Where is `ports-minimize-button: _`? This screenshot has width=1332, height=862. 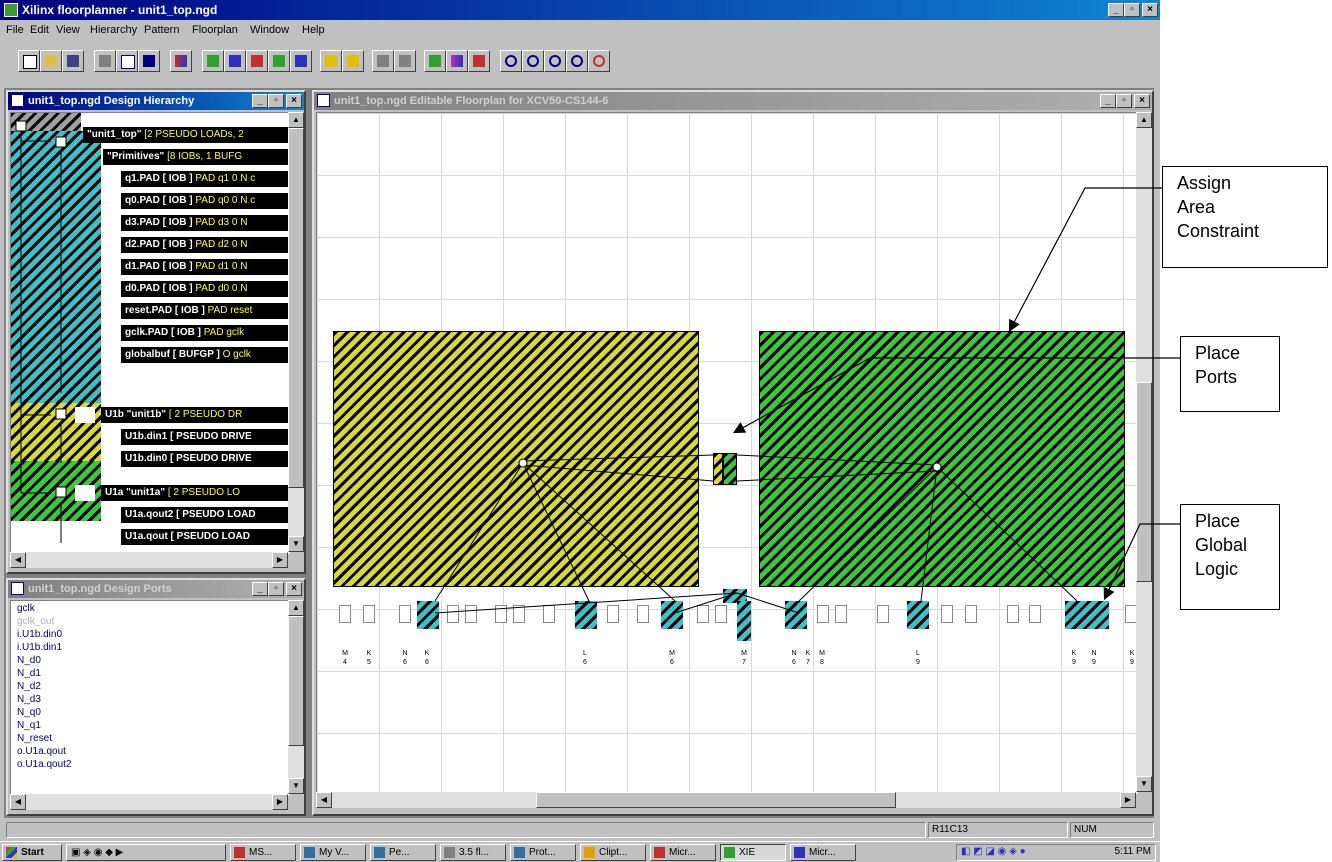 ports-minimize-button: _ is located at coordinates (260, 589).